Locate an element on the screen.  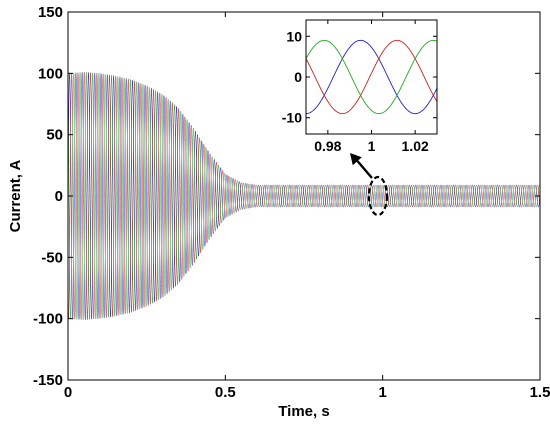
y-tick-label: -150 is located at coordinates (48, 380).